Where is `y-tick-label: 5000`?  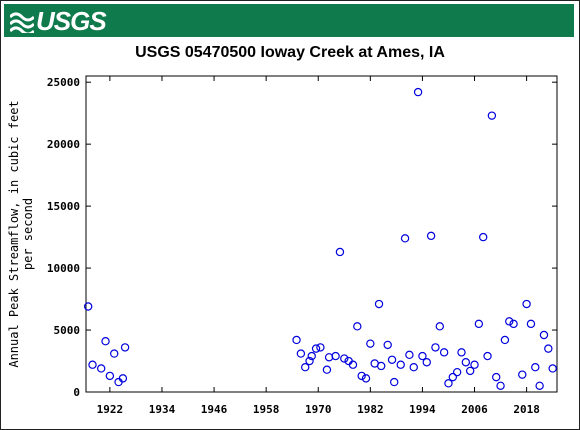 y-tick-label: 5000 is located at coordinates (67, 330).